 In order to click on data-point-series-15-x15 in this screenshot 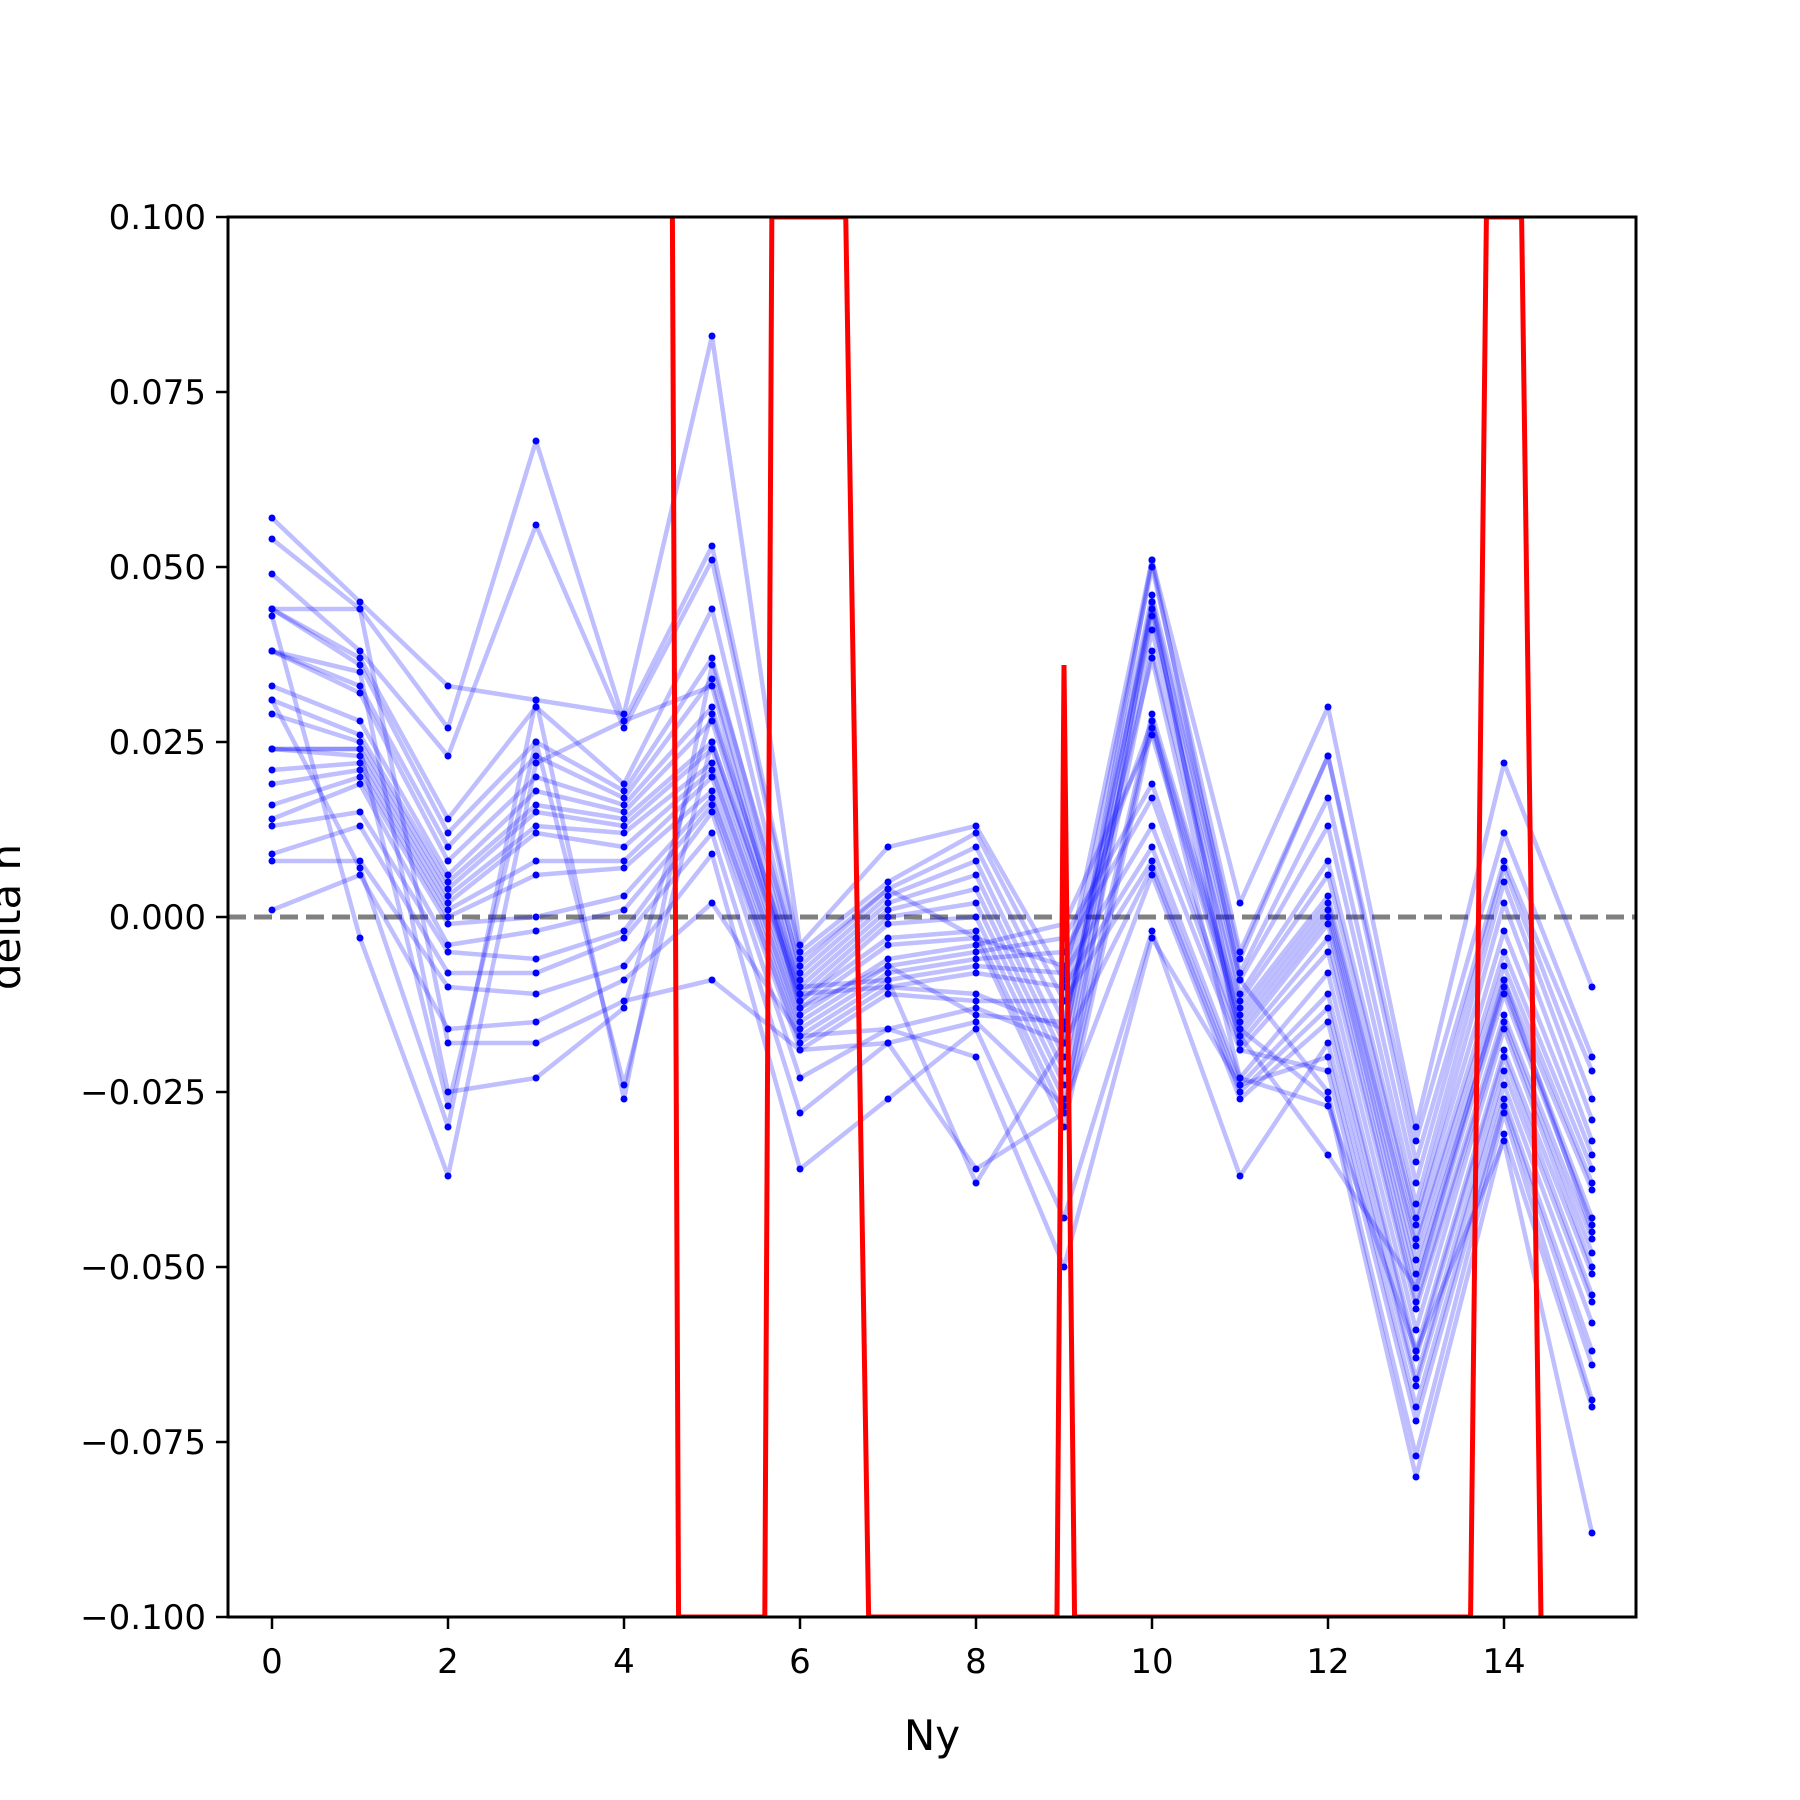, I will do `click(1592, 1267)`.